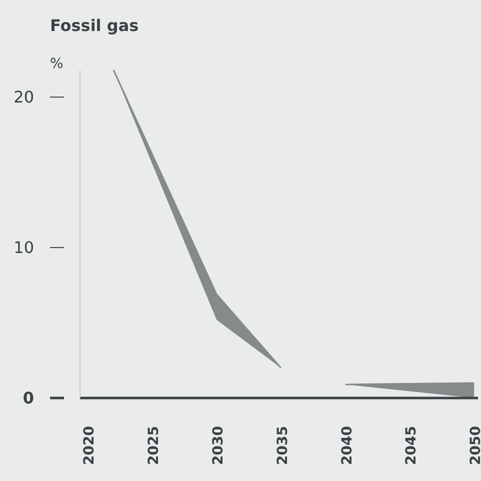 This screenshot has height=481, width=481. Describe the element at coordinates (347, 445) in the screenshot. I see `x-tick-label: 2040` at that location.